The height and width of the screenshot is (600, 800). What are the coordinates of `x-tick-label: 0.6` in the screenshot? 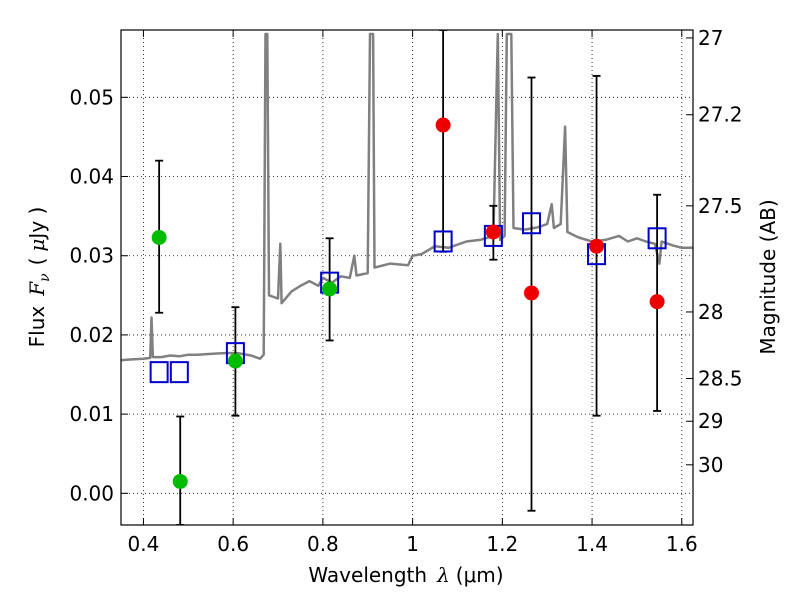 It's located at (233, 544).